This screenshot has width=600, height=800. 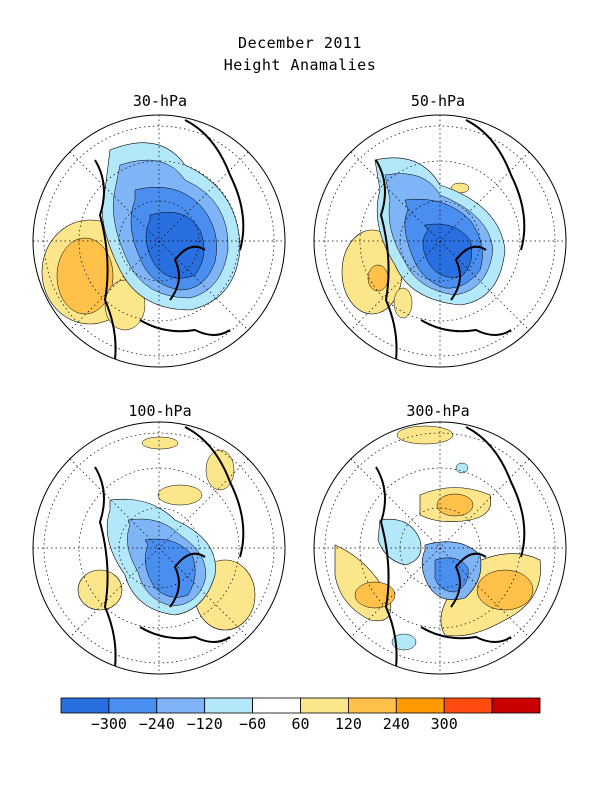 I want to click on colorbar-tick-label: −240, so click(x=156, y=724).